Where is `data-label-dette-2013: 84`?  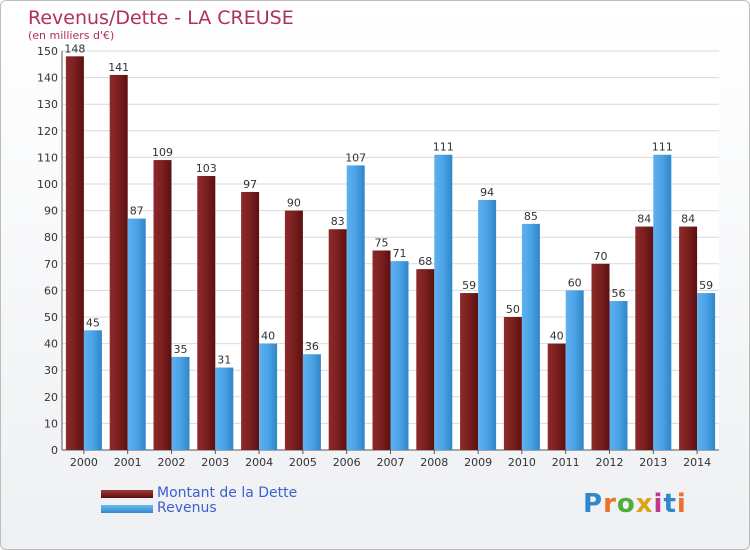
data-label-dette-2013: 84 is located at coordinates (644, 219).